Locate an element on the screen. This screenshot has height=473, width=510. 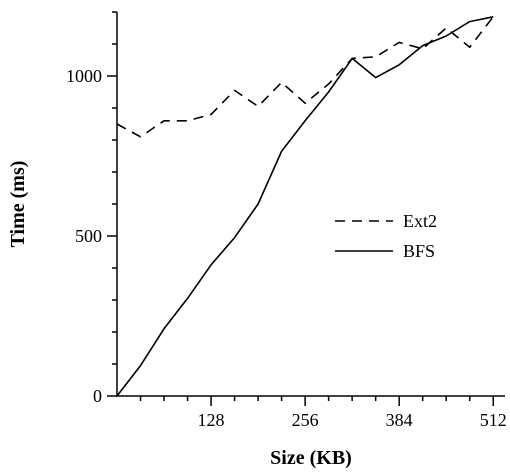
legend-label-bfs: BFS is located at coordinates (419, 251).